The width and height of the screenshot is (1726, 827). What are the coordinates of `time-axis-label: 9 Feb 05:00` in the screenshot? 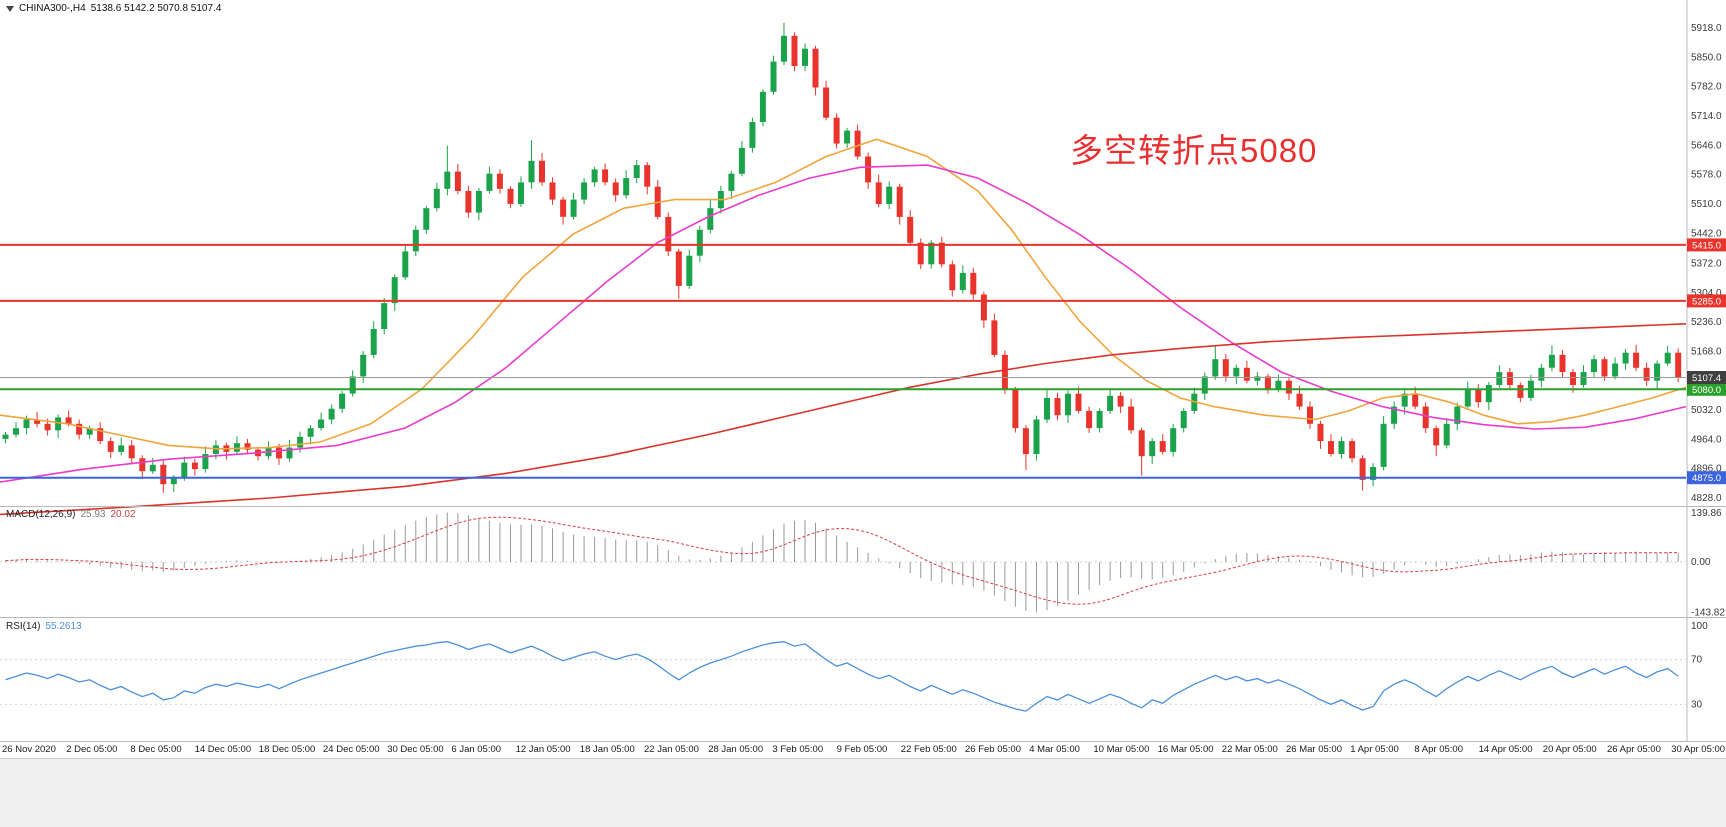 It's located at (862, 749).